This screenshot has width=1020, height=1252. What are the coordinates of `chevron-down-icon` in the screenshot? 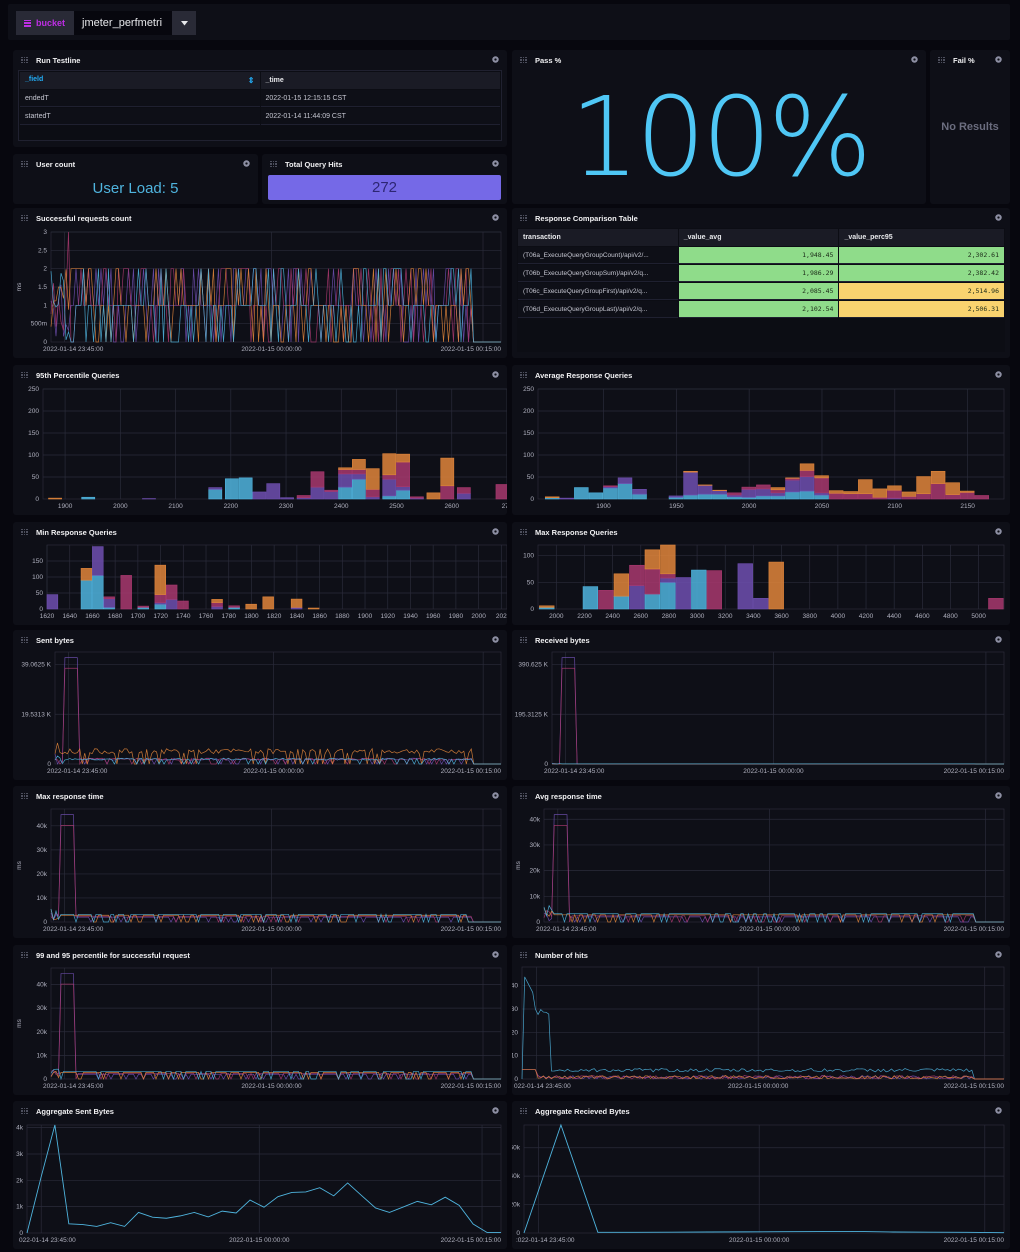 It's located at (184, 23).